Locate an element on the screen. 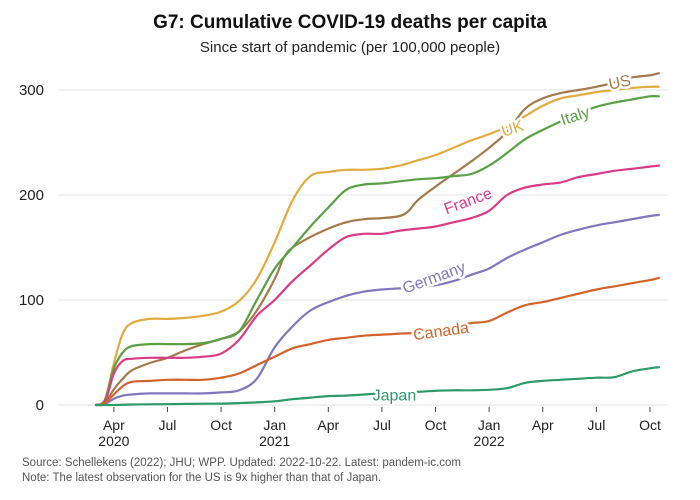  x-tick-label-10-0: Oct is located at coordinates (650, 425).